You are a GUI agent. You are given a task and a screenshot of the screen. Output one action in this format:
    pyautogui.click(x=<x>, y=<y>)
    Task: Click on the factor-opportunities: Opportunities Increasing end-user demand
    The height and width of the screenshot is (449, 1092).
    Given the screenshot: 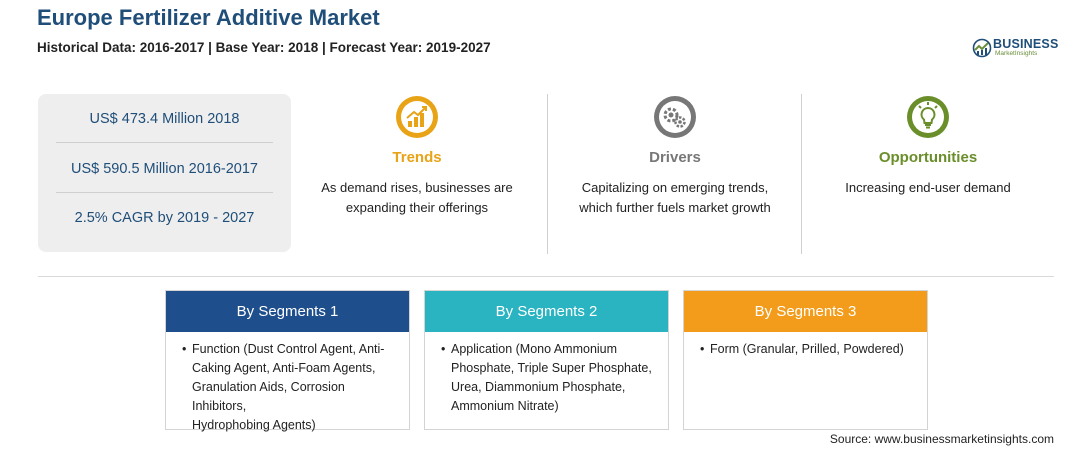 What is the action you would take?
    pyautogui.click(x=928, y=174)
    